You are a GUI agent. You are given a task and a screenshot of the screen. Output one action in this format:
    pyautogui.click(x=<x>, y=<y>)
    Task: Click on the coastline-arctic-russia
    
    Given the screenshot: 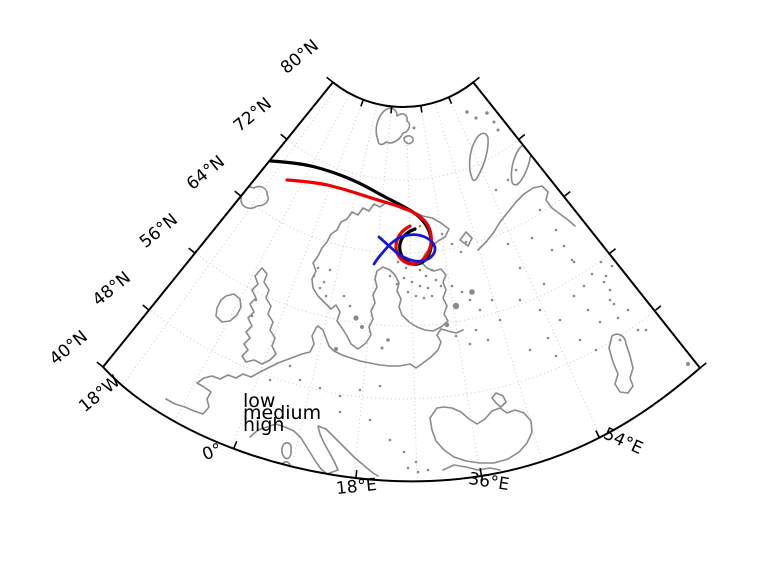 What is the action you would take?
    pyautogui.click(x=526, y=218)
    